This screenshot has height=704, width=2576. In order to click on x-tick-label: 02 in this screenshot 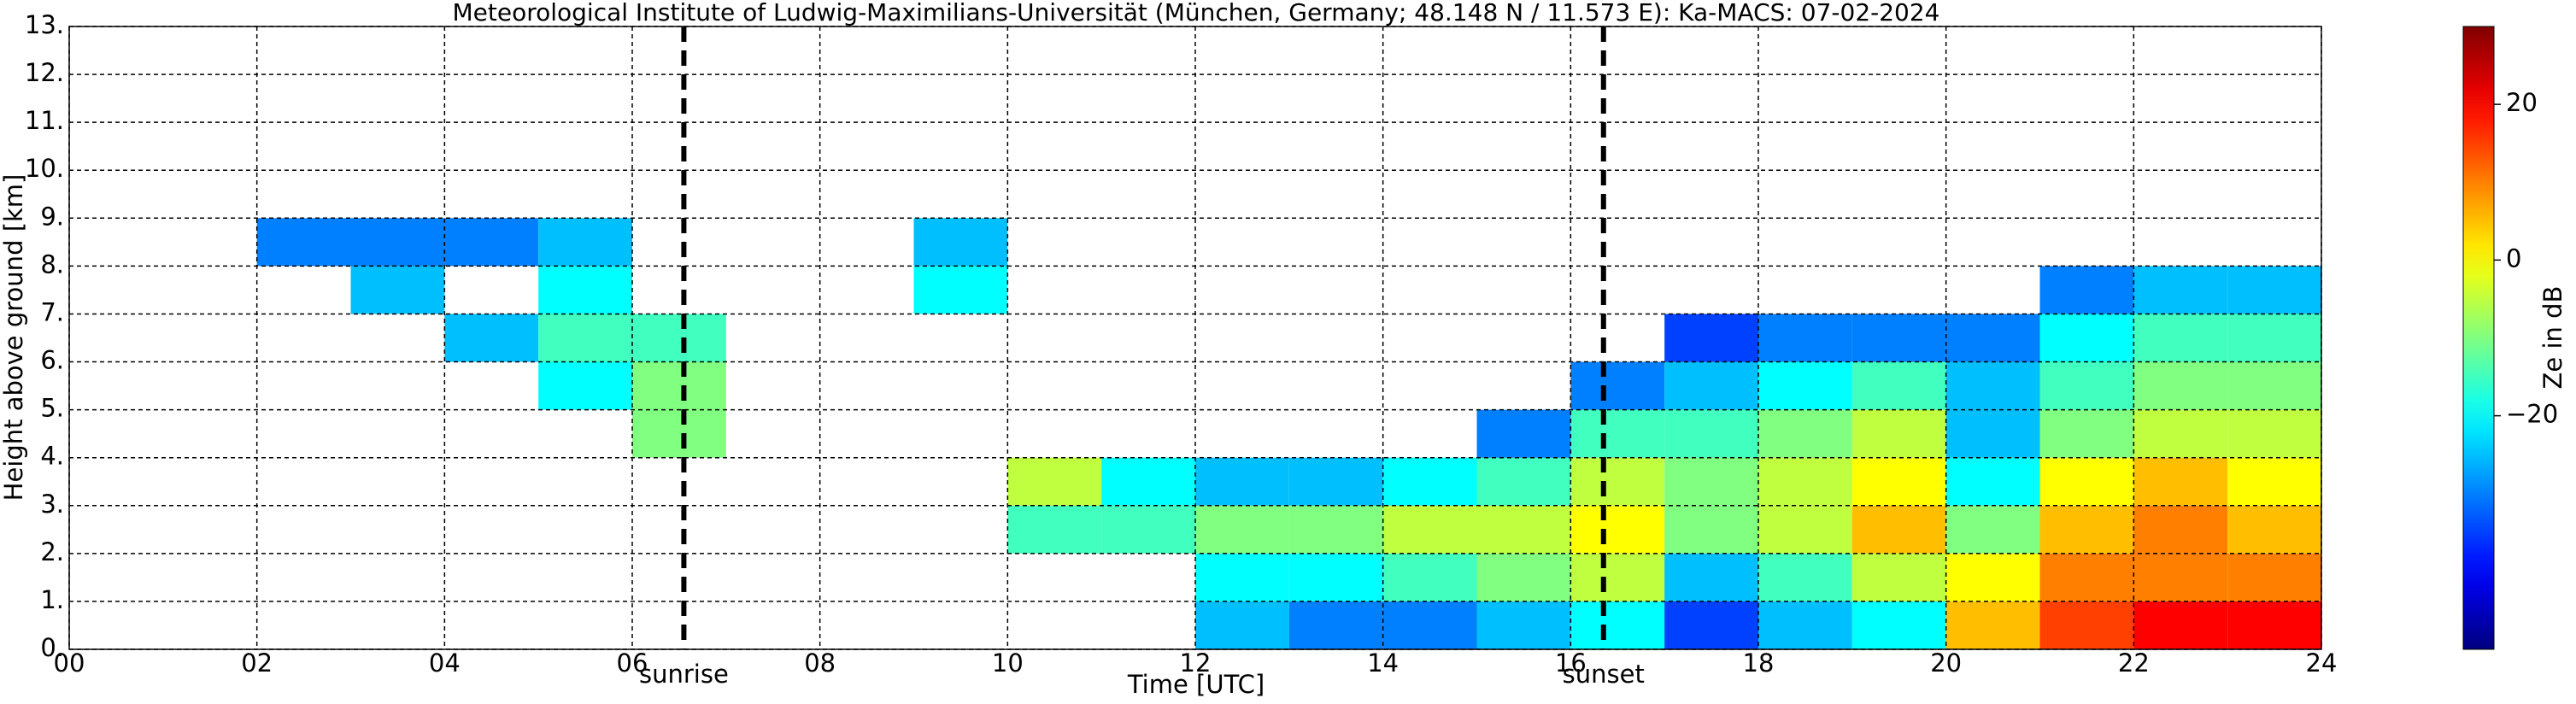, I will do `click(257, 663)`.